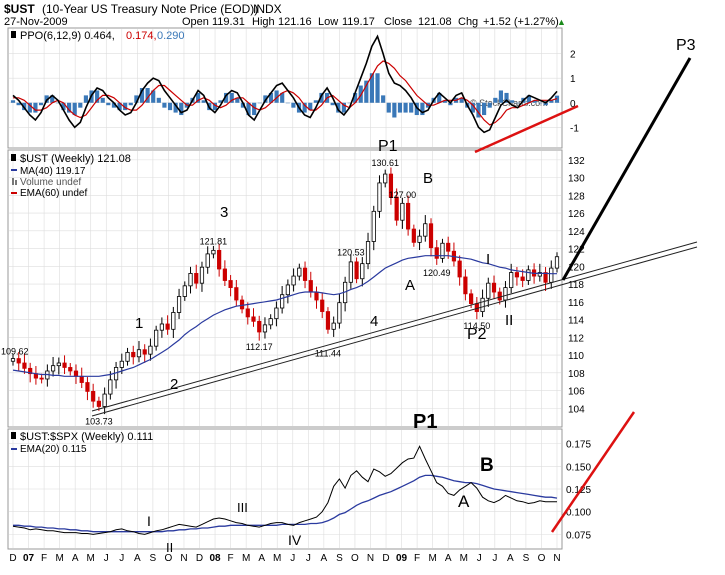 The width and height of the screenshot is (725, 575). Describe the element at coordinates (328, 22) in the screenshot. I see `low-label: Low` at that location.